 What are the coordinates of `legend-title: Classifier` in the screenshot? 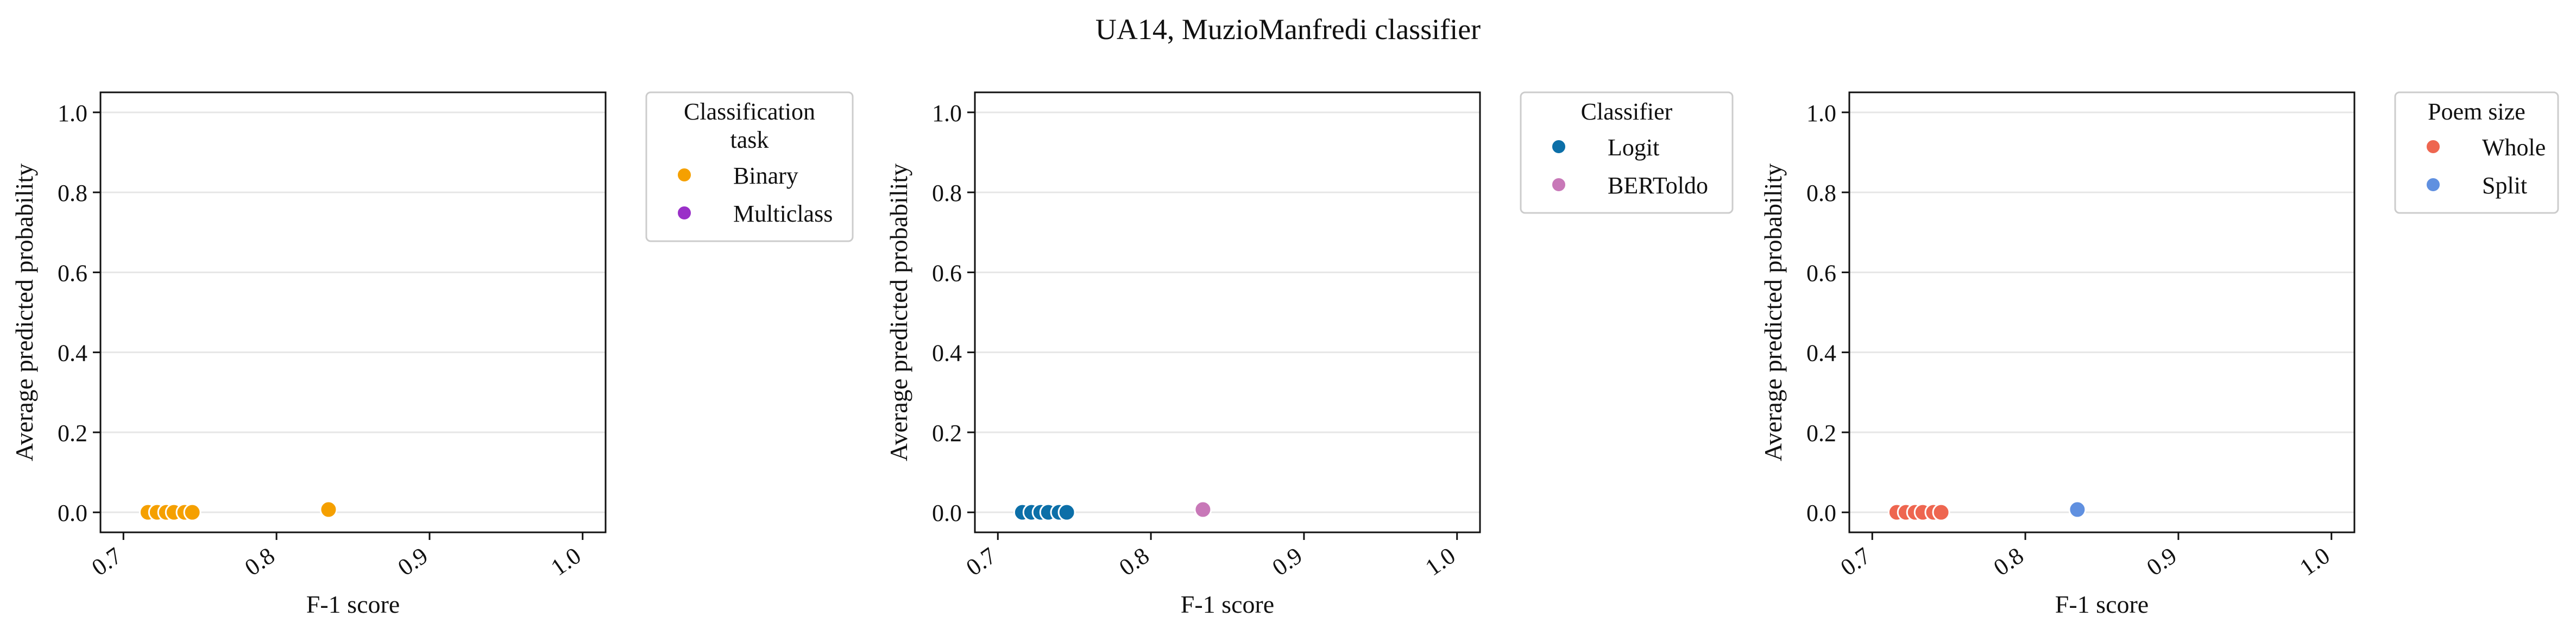 It's located at (1627, 112).